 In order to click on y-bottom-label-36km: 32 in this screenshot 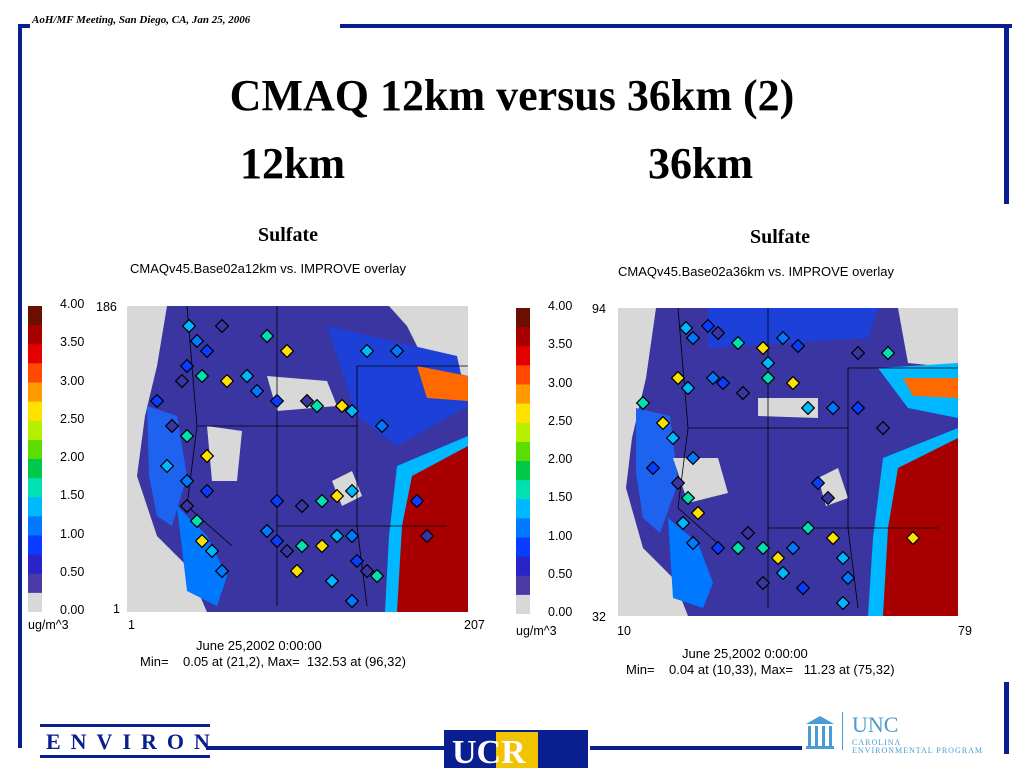, I will do `click(599, 617)`.